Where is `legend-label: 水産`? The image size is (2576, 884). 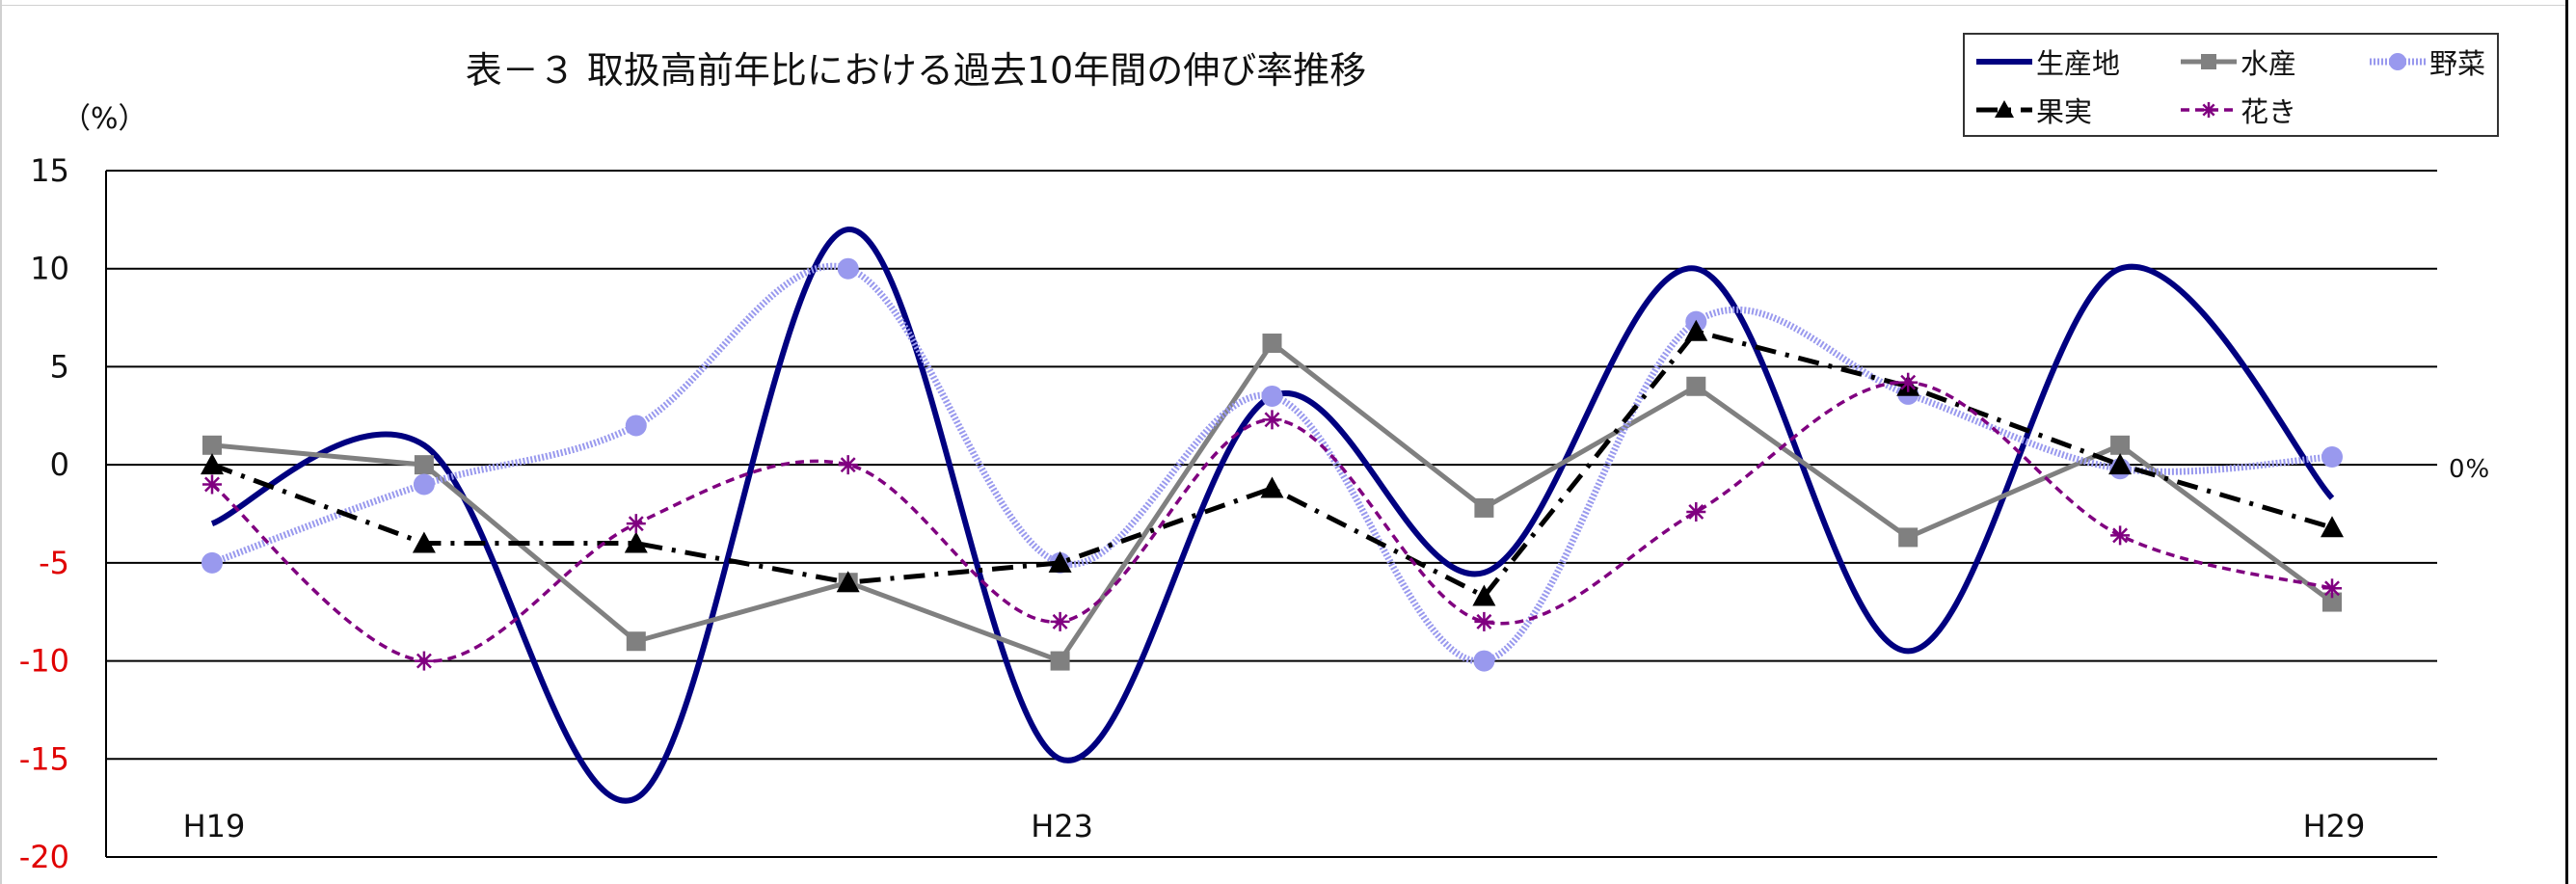 legend-label: 水産 is located at coordinates (2269, 64).